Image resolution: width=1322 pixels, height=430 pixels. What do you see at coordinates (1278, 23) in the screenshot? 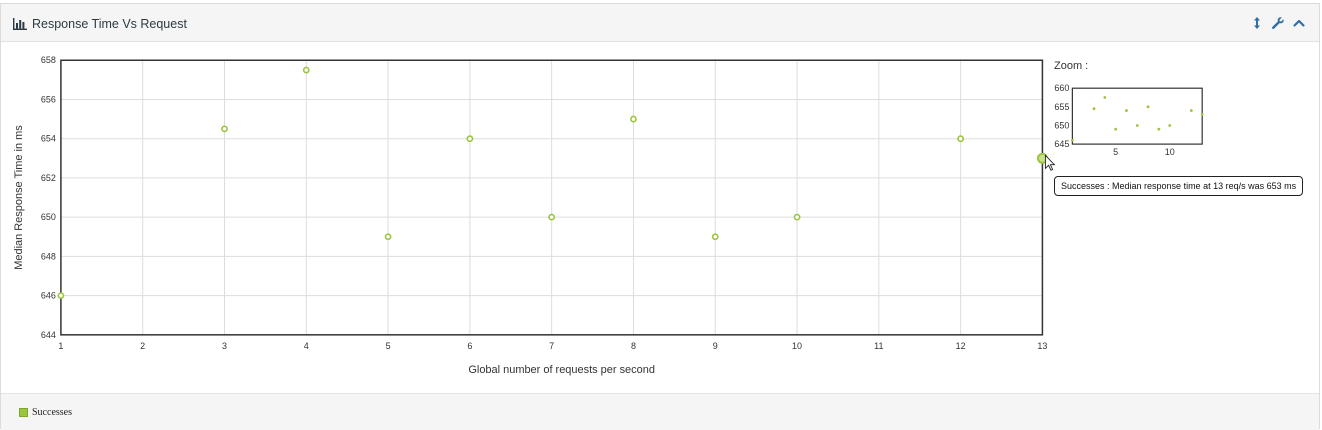
I see `wrench-icon` at bounding box center [1278, 23].